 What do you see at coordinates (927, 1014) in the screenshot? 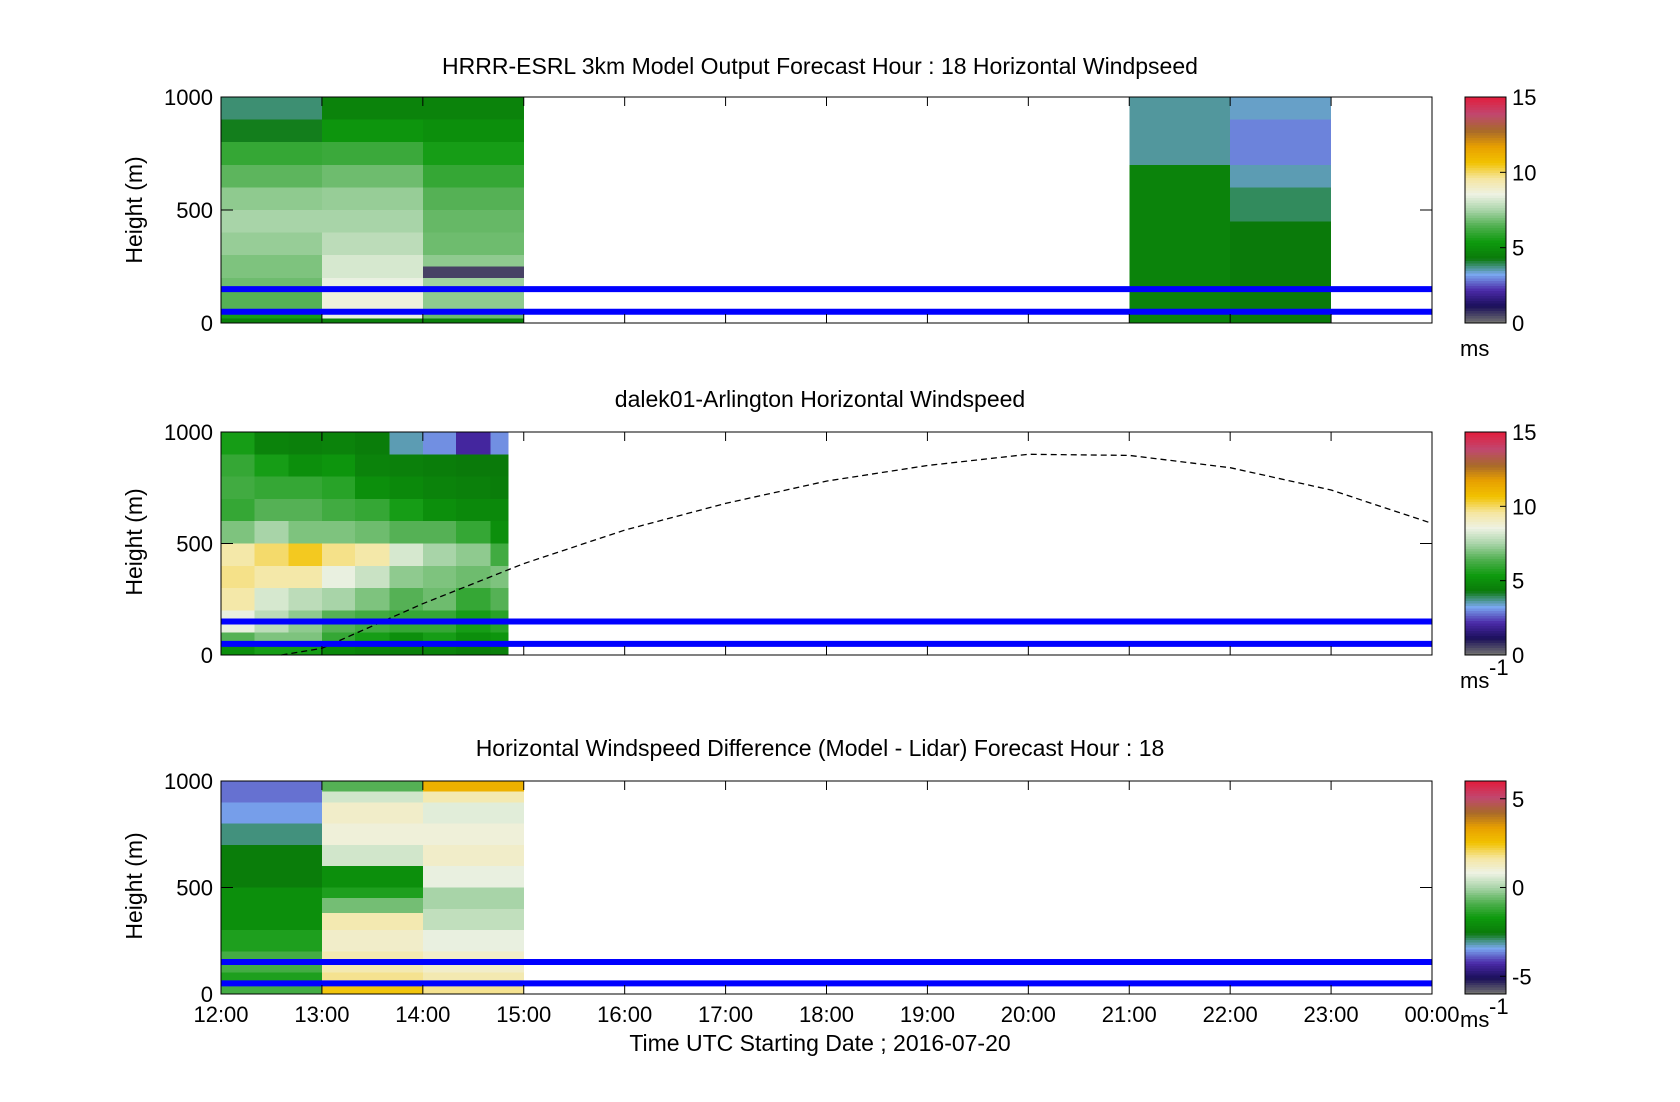
I see `x-tick-label: 19:00` at bounding box center [927, 1014].